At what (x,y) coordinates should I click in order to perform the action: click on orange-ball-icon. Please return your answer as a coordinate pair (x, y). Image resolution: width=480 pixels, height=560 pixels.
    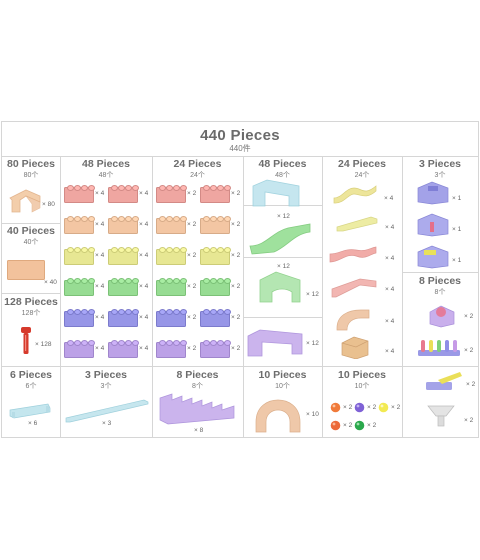
    Looking at the image, I should click on (335, 407).